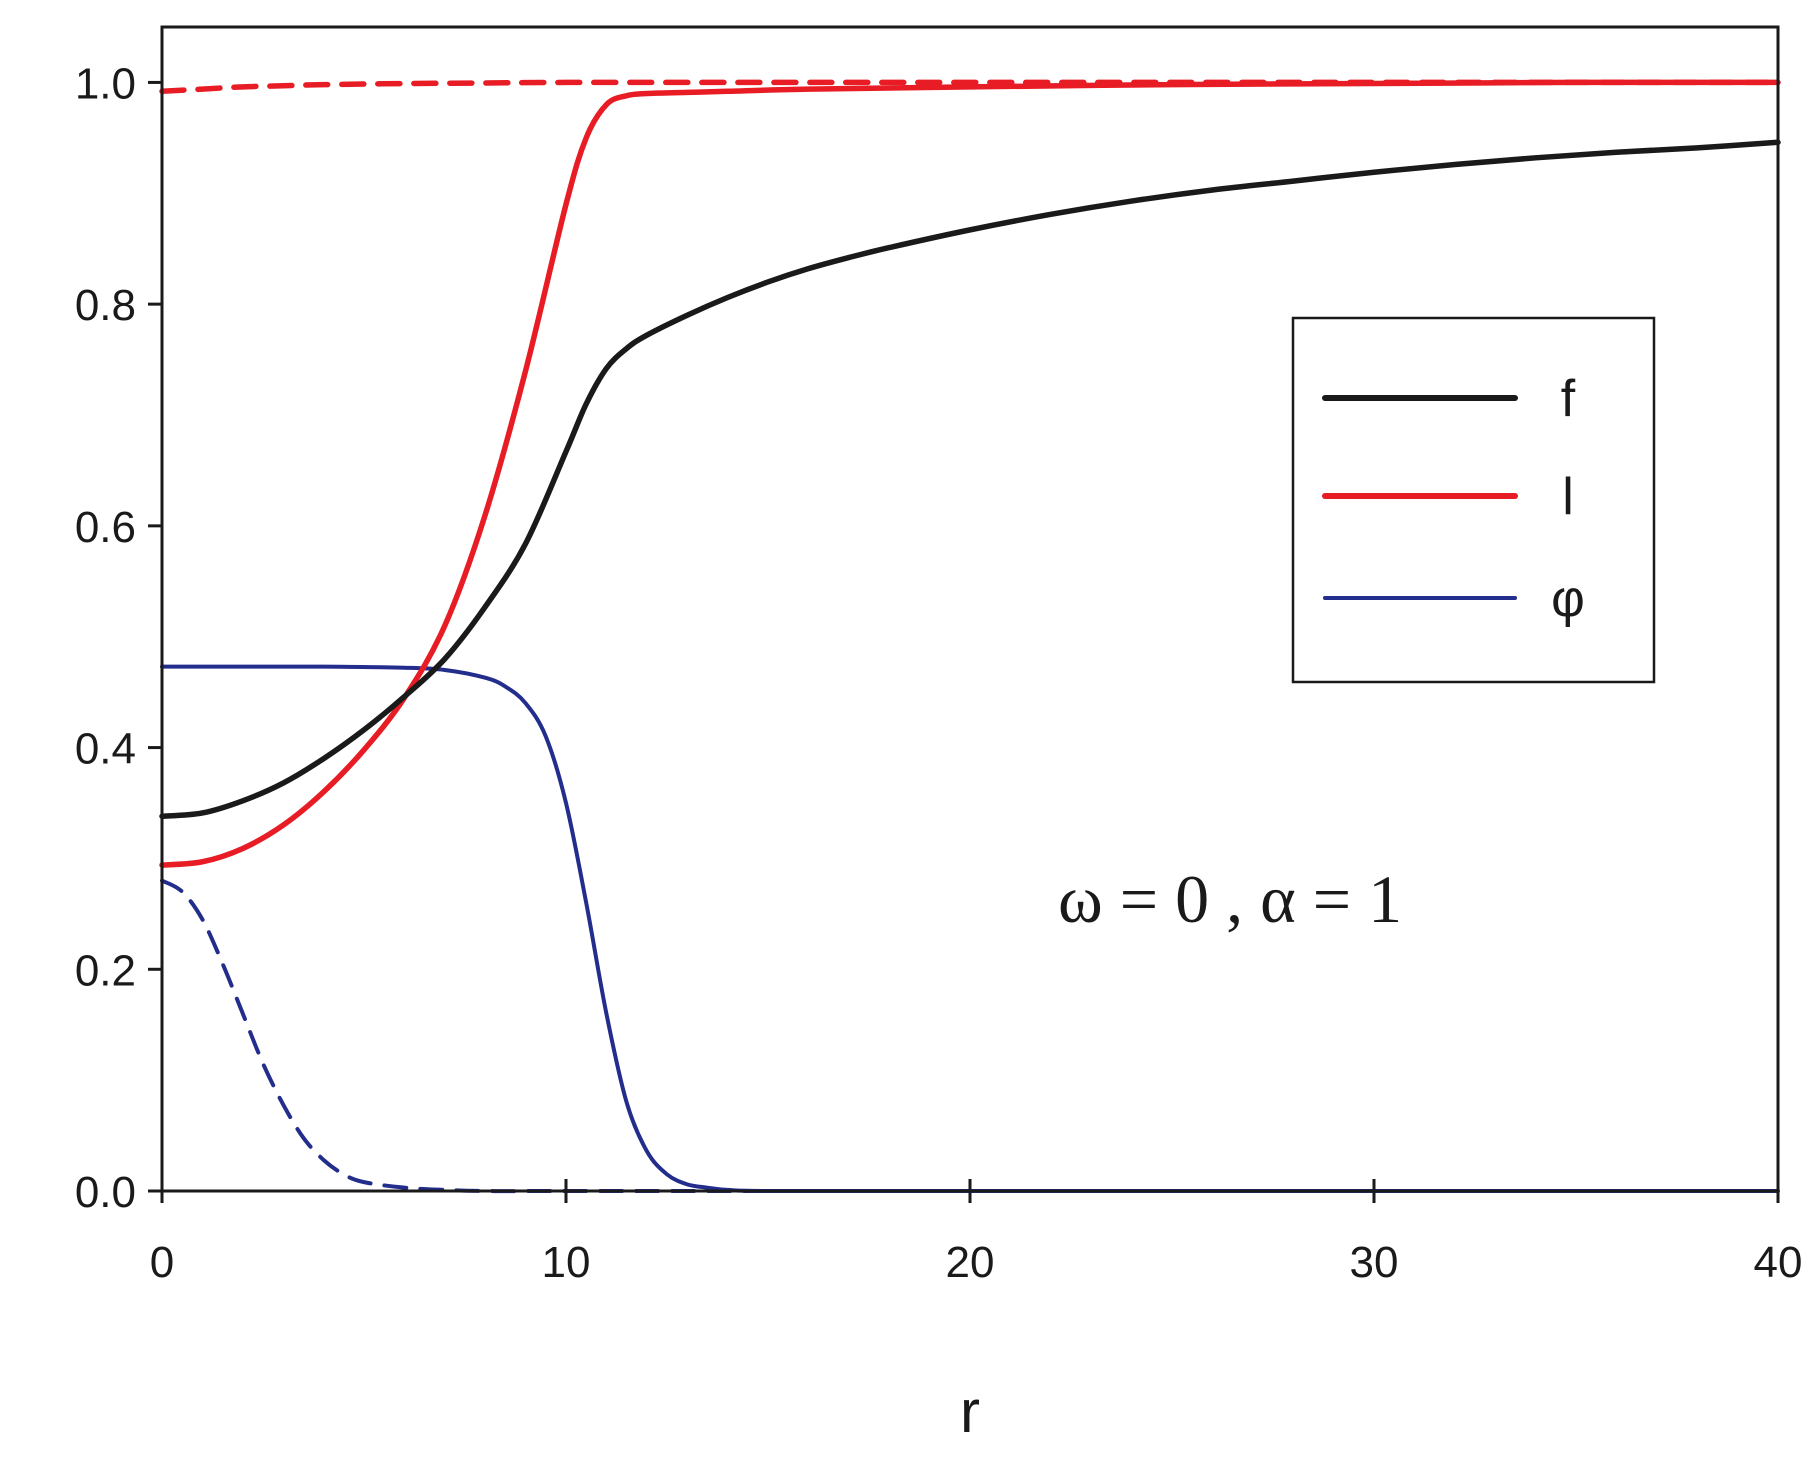  I want to click on legend: flφ, so click(1473, 500).